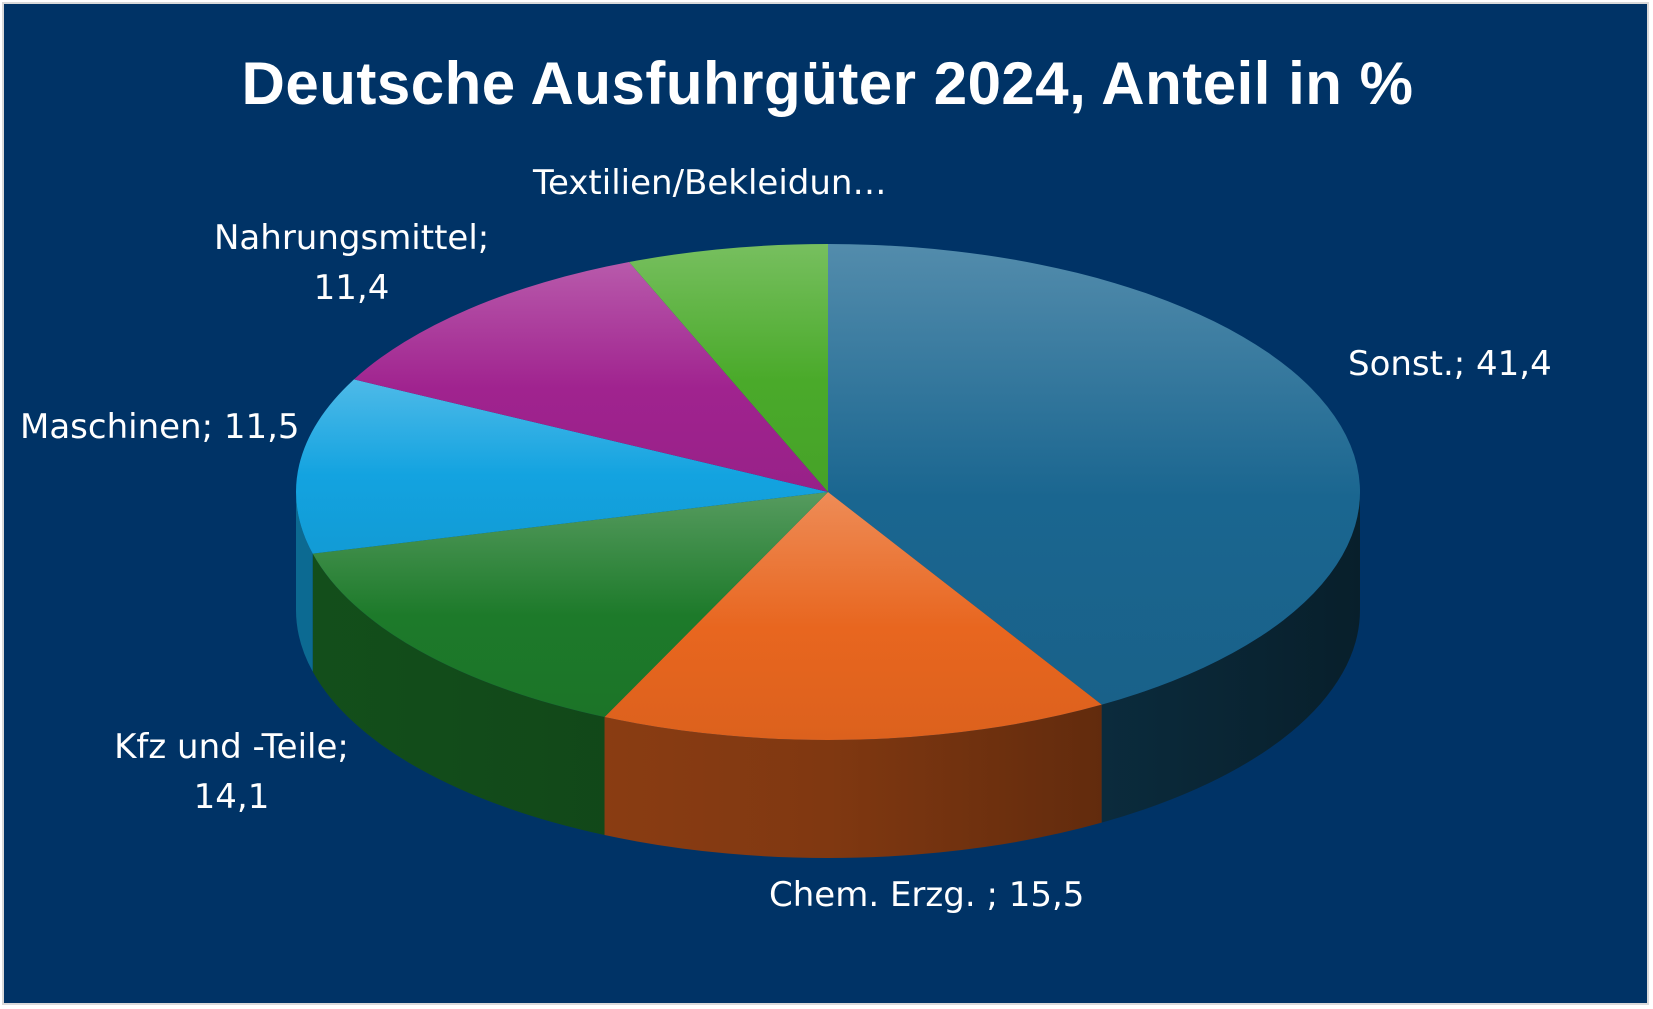 This screenshot has width=1653, height=1009. Describe the element at coordinates (728, 368) in the screenshot. I see `pie-slice-textilien-bekleidung` at that location.